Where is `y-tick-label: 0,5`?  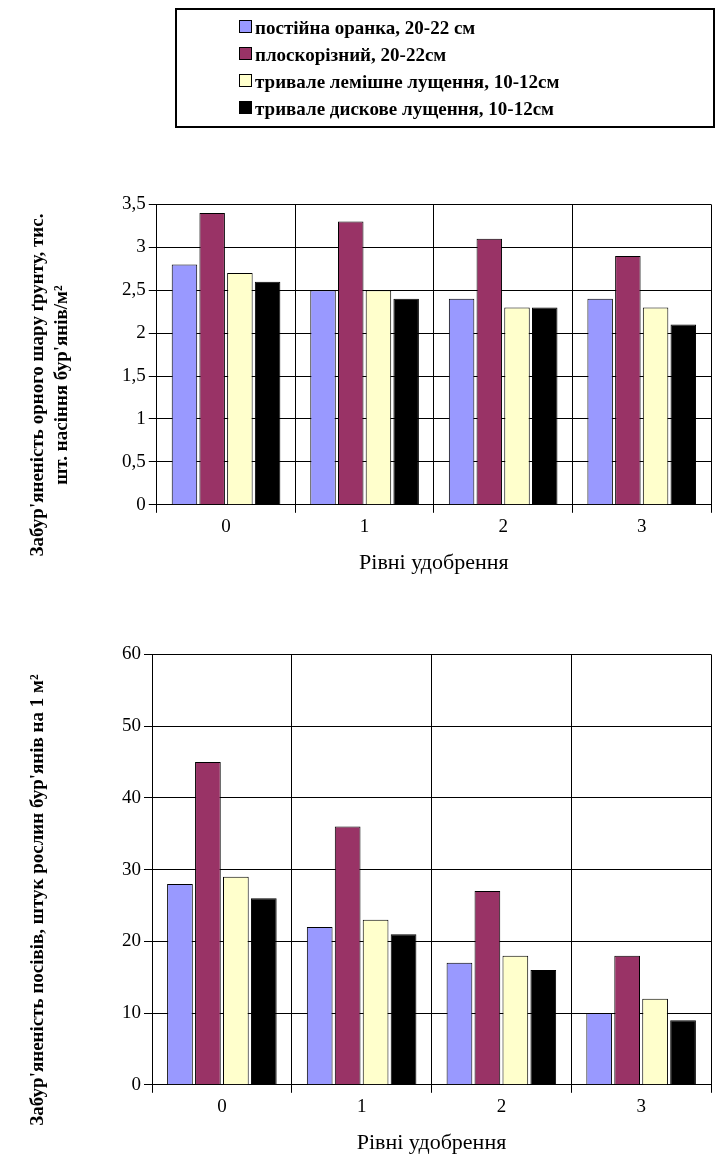 y-tick-label: 0,5 is located at coordinates (134, 460).